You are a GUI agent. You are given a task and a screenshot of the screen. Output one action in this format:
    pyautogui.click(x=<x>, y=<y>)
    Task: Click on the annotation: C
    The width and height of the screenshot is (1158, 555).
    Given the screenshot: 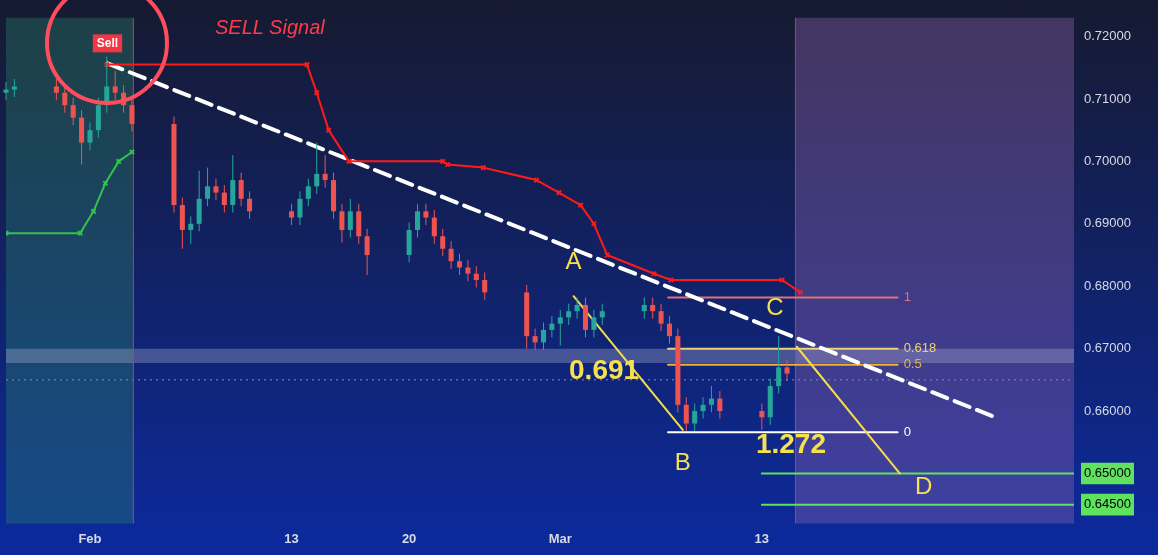 What is the action you would take?
    pyautogui.click(x=775, y=307)
    